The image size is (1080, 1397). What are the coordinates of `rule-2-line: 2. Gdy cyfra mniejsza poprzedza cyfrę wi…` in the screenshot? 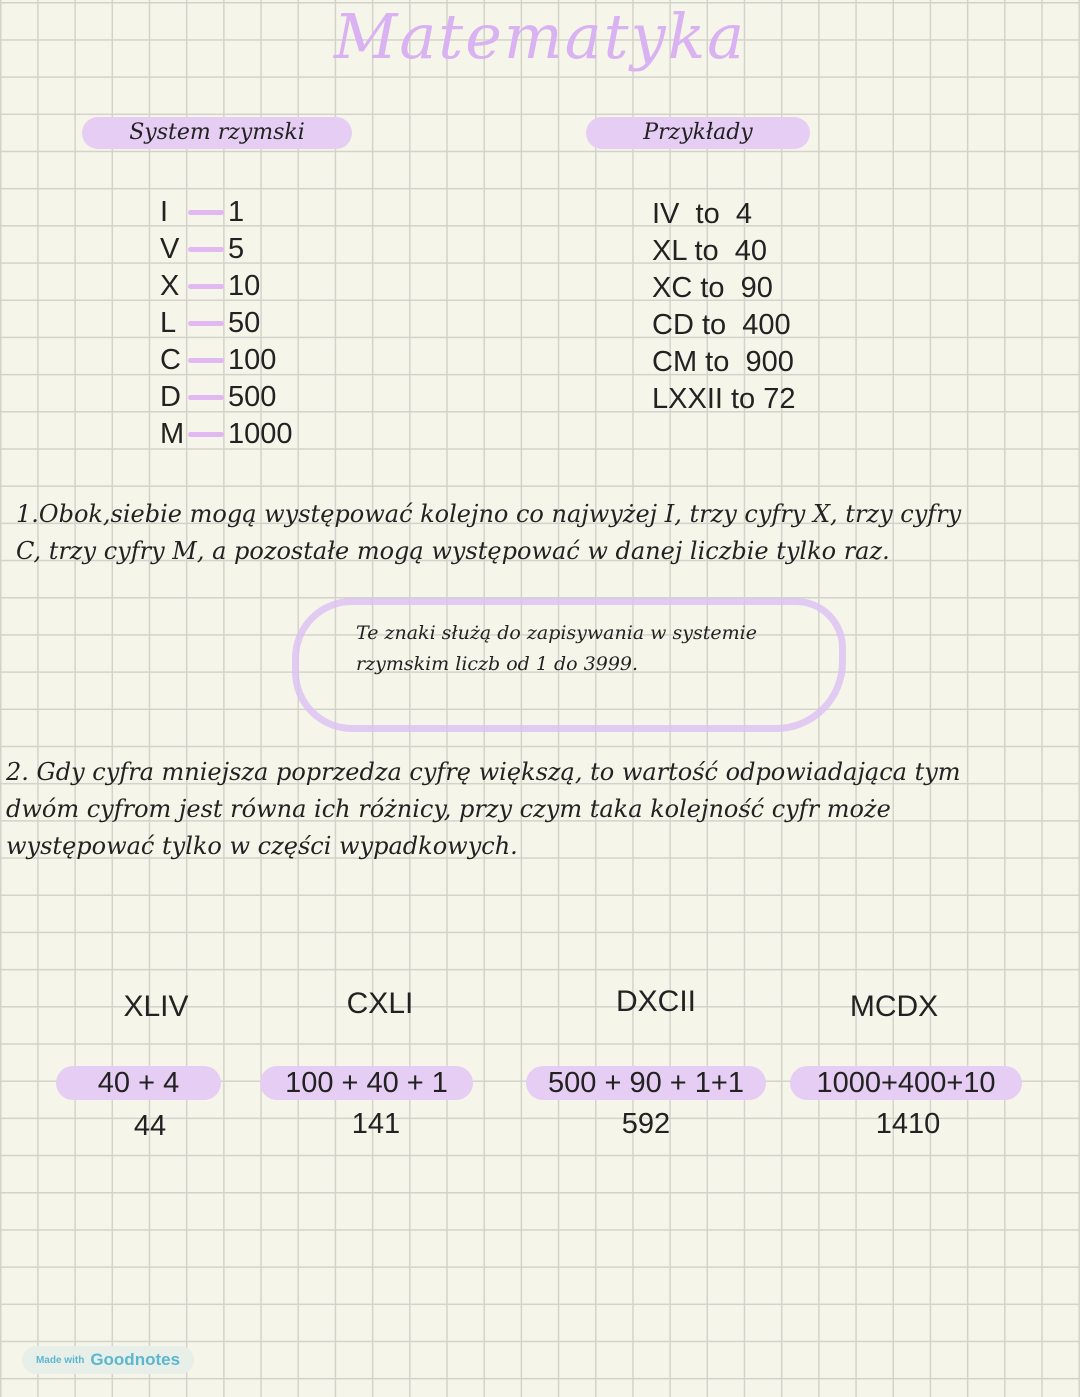 It's located at (483, 772).